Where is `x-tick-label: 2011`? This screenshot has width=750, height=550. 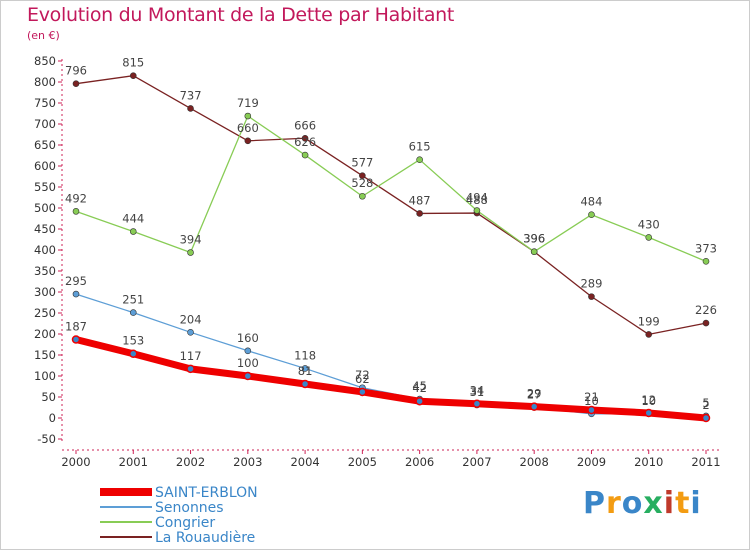 x-tick-label: 2011 is located at coordinates (705, 462).